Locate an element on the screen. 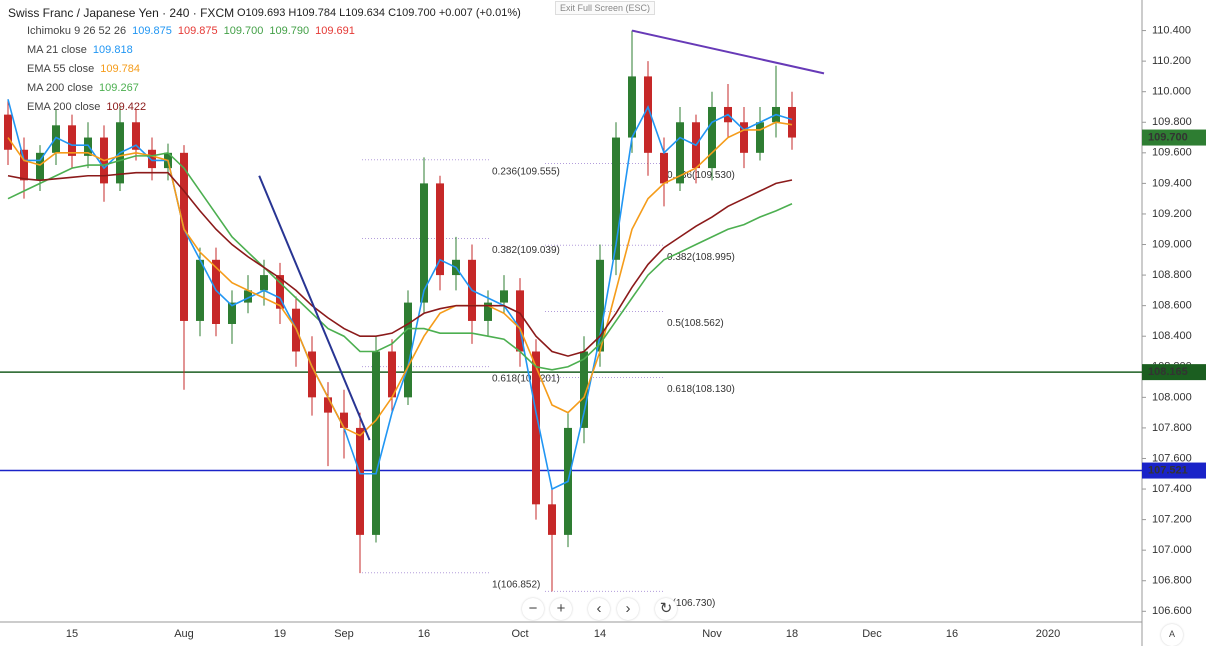  x-tick-label: Dec is located at coordinates (872, 634).